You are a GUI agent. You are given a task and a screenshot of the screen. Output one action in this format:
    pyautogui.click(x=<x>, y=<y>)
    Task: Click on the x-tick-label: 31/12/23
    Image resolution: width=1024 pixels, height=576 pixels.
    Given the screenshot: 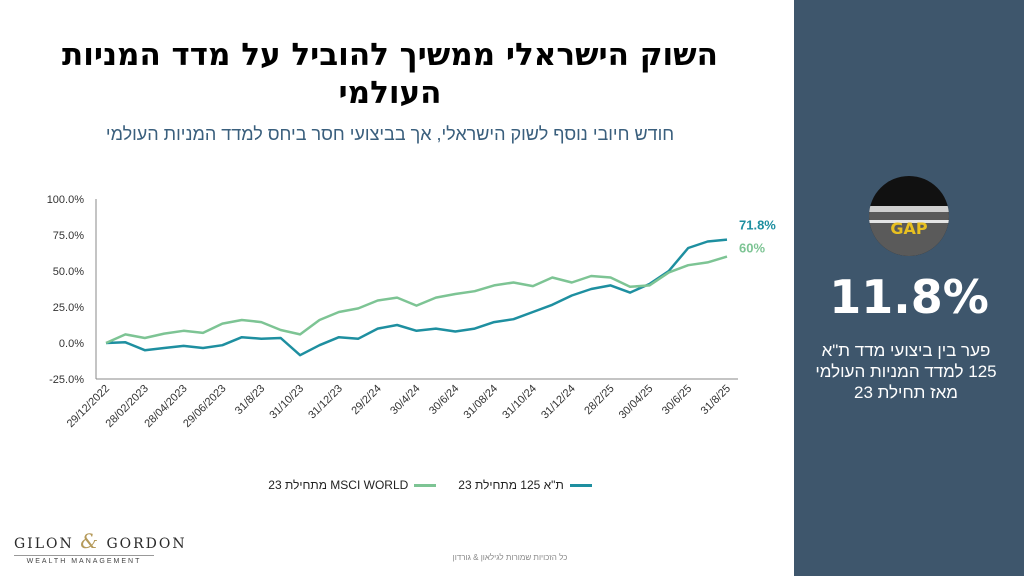 What is the action you would take?
    pyautogui.click(x=325, y=402)
    